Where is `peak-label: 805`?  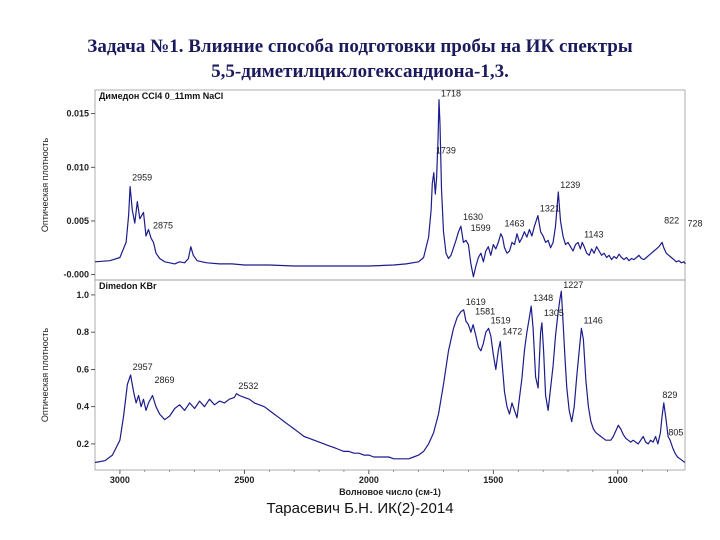 peak-label: 805 is located at coordinates (675, 432).